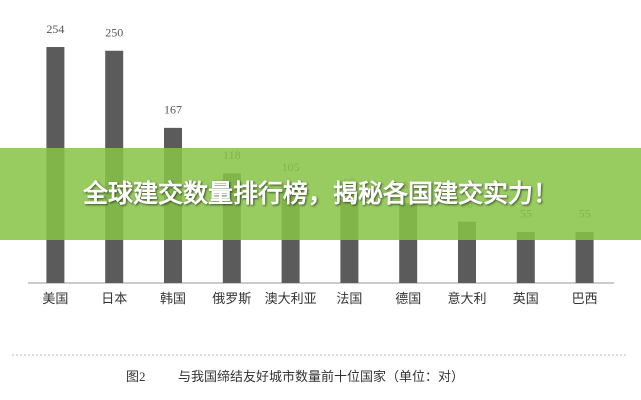 This screenshot has height=400, width=641. What do you see at coordinates (173, 298) in the screenshot?
I see `x-tick-label: 韩国` at bounding box center [173, 298].